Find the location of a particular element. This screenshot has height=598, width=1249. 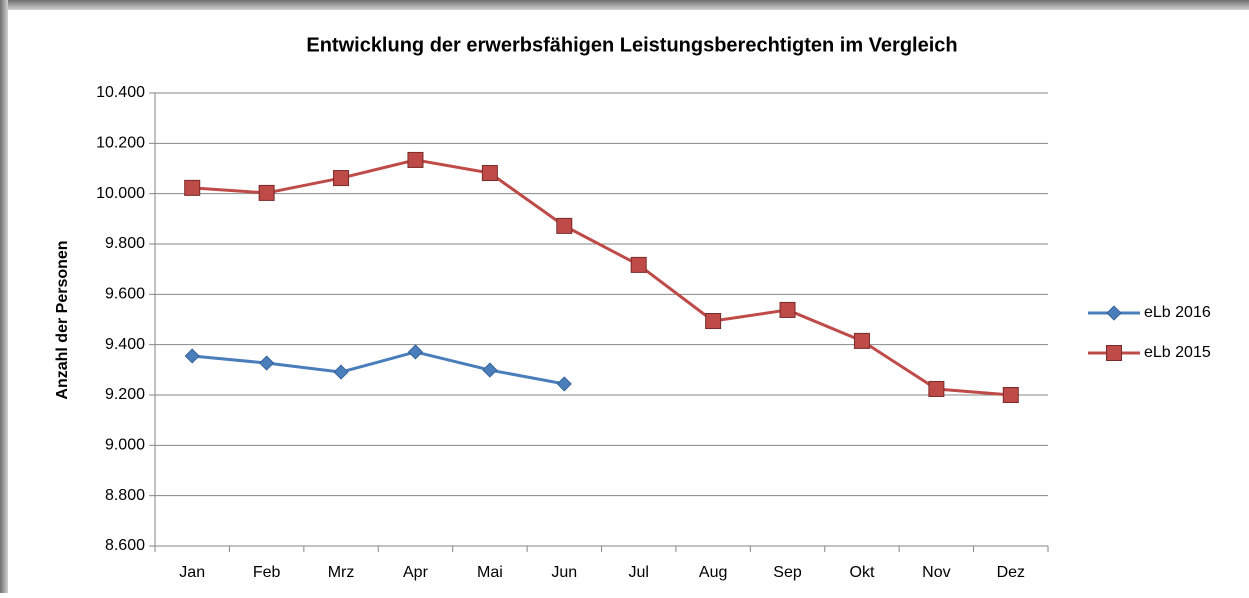

y-tick-label: 10.200 is located at coordinates (120, 143).